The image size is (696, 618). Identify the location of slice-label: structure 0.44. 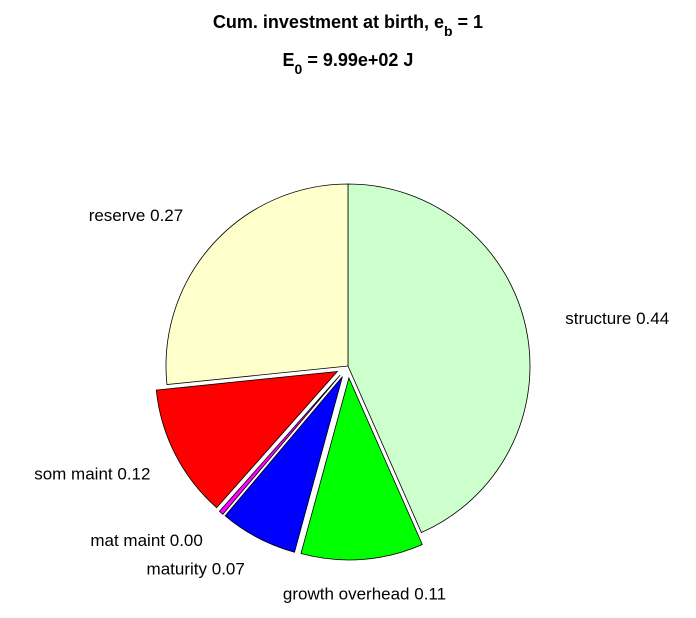
(617, 319).